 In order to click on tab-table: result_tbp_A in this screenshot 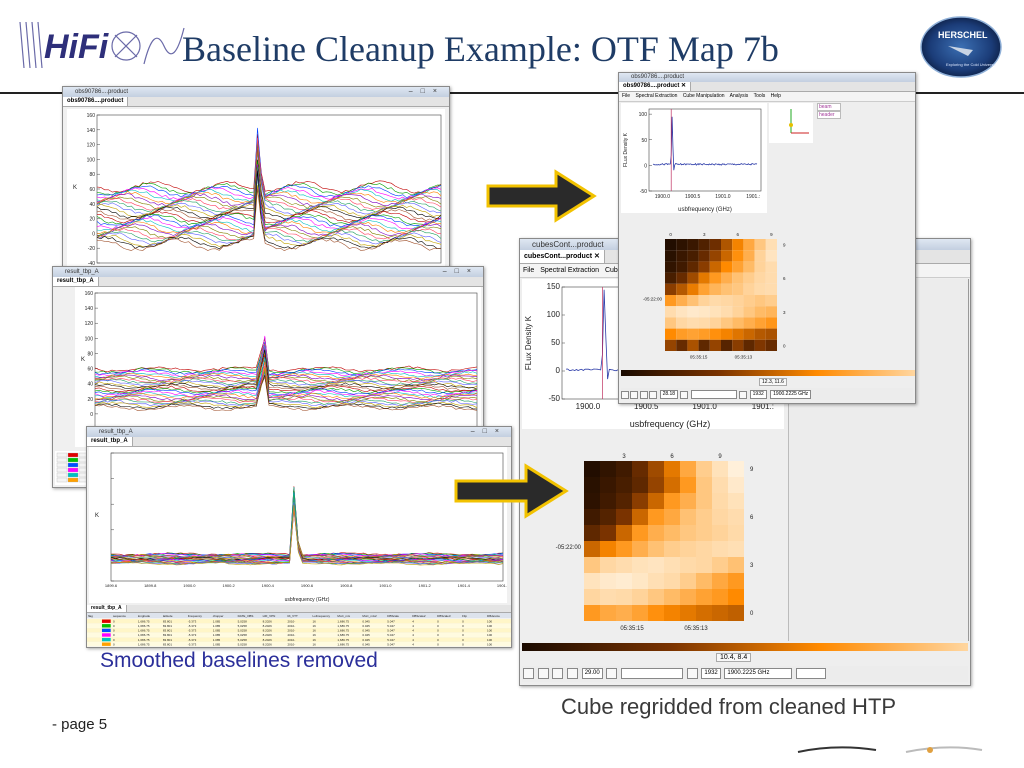, I will do `click(107, 608)`.